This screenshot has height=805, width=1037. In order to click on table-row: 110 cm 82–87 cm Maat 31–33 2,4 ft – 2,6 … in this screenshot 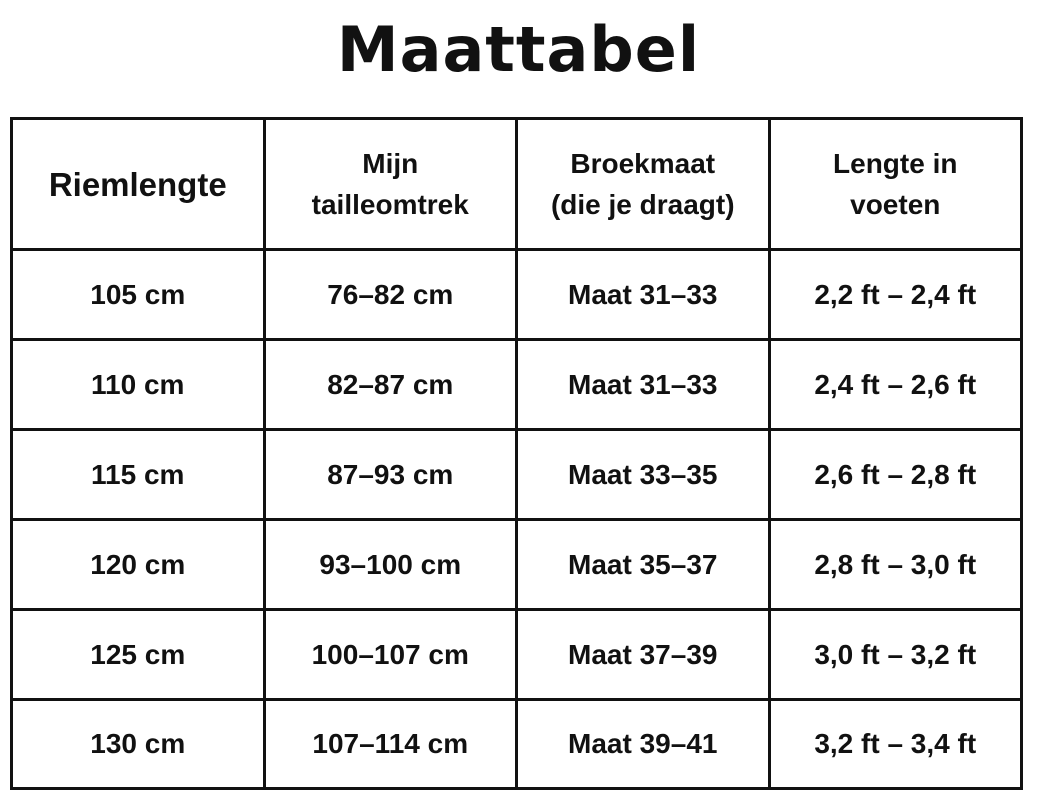, I will do `click(516, 384)`.